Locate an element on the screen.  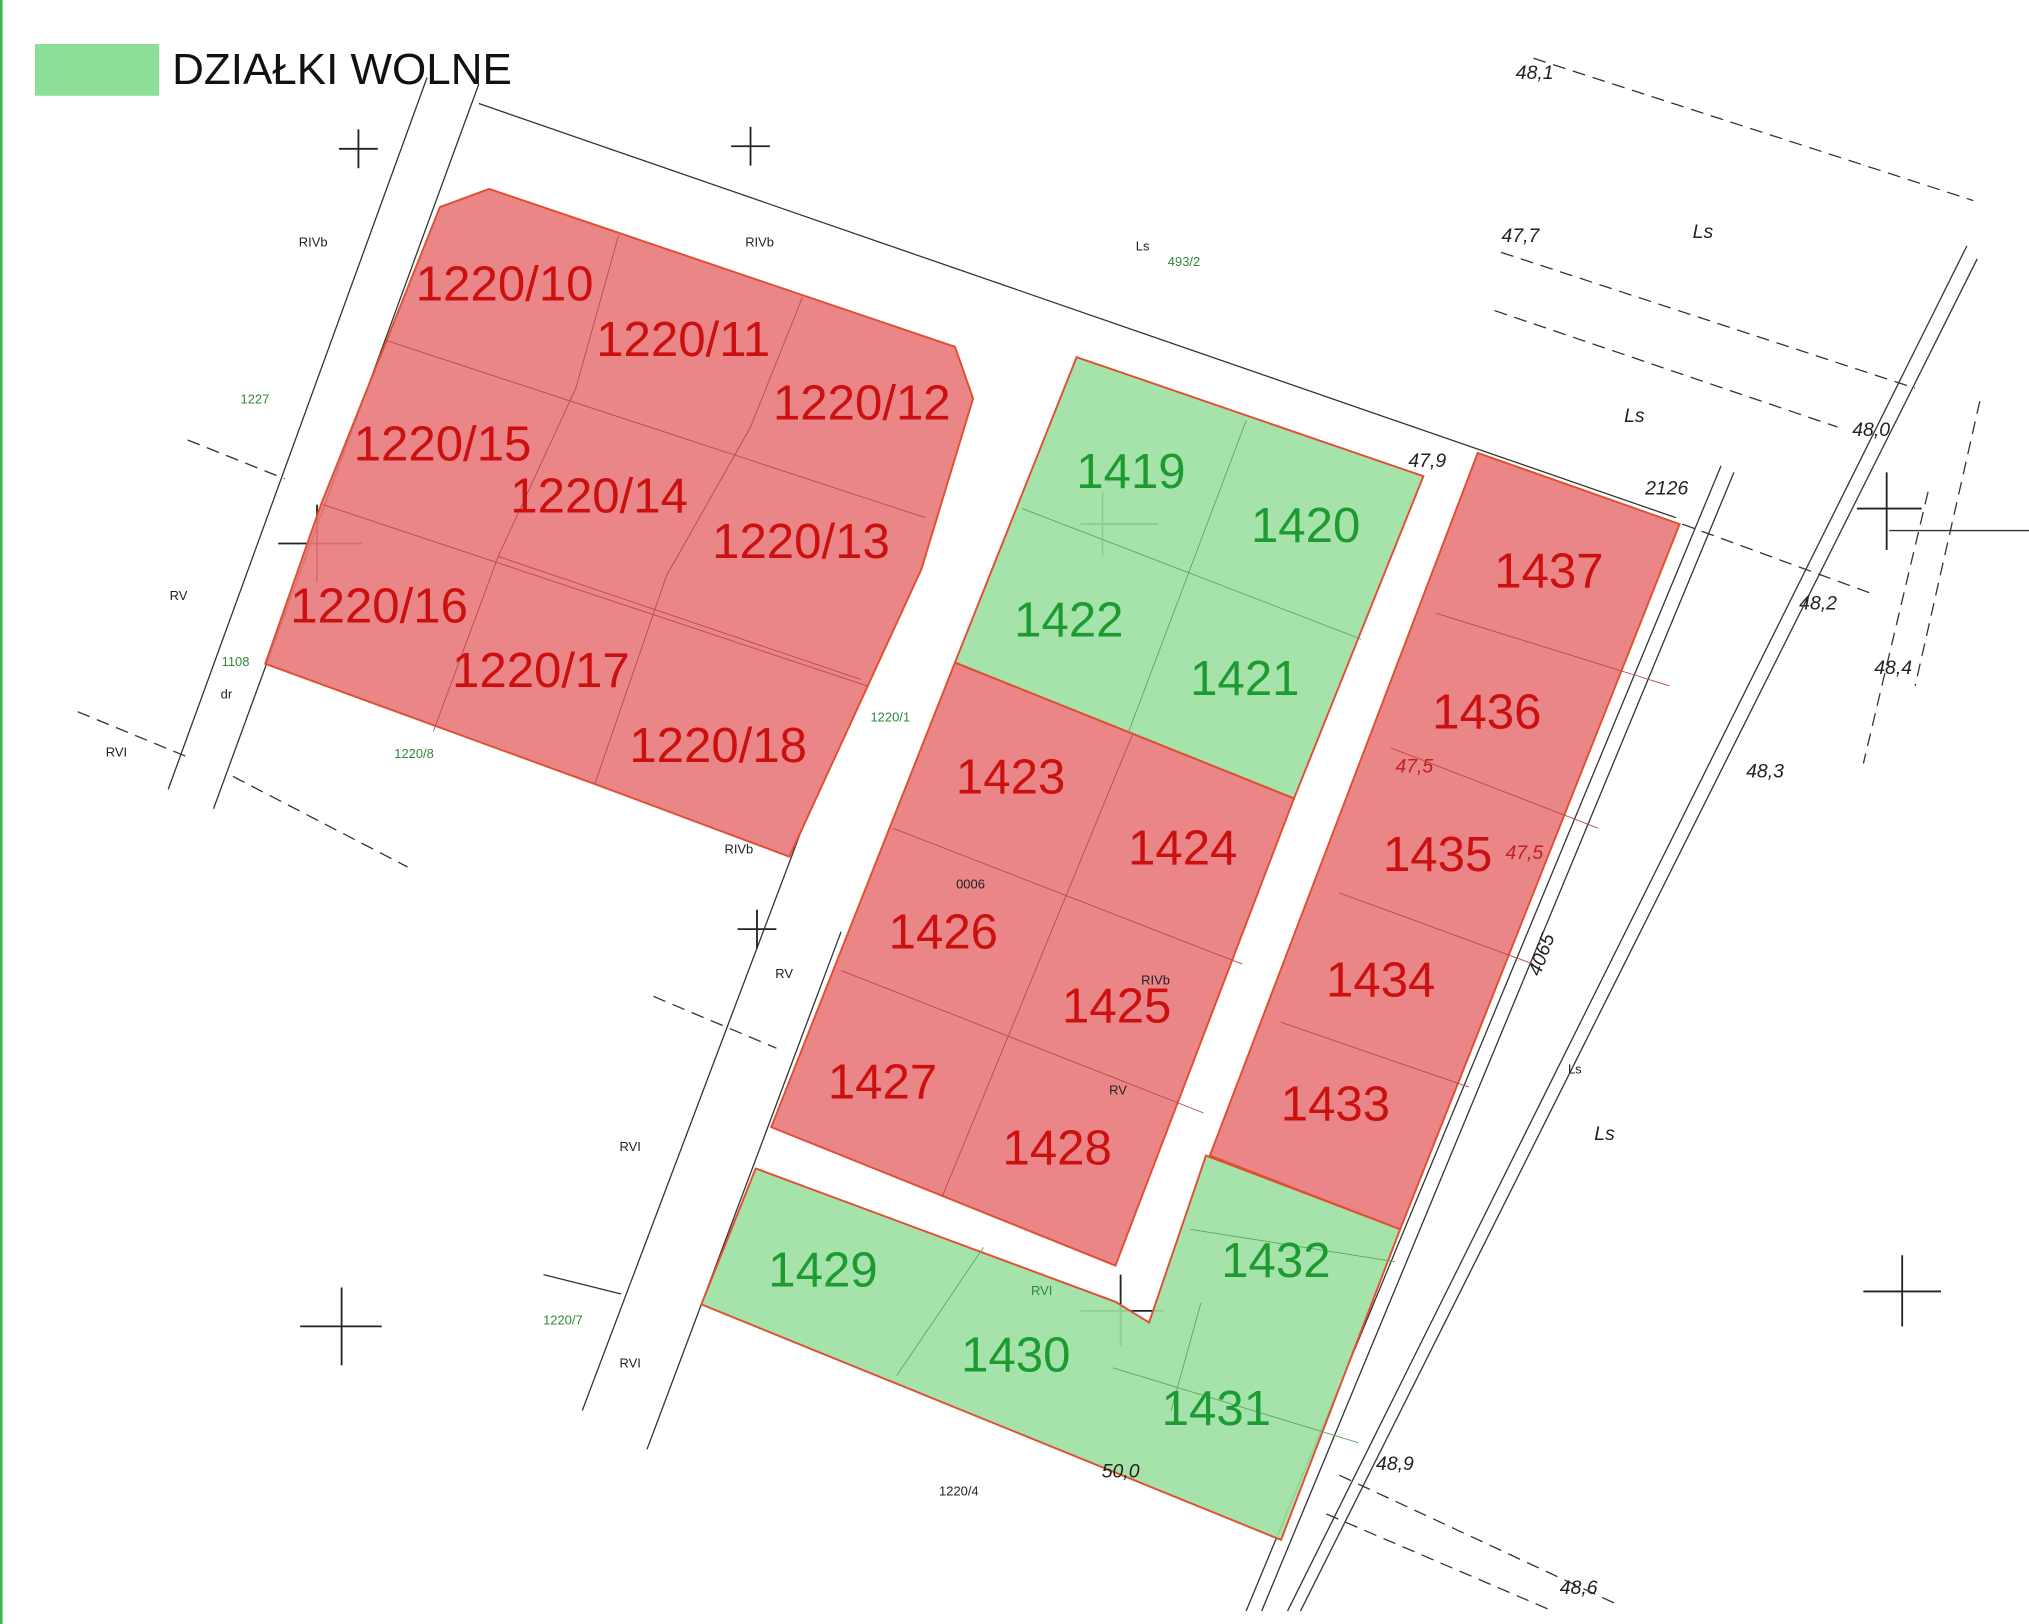
parcel-label: 1434 is located at coordinates (1380, 979).